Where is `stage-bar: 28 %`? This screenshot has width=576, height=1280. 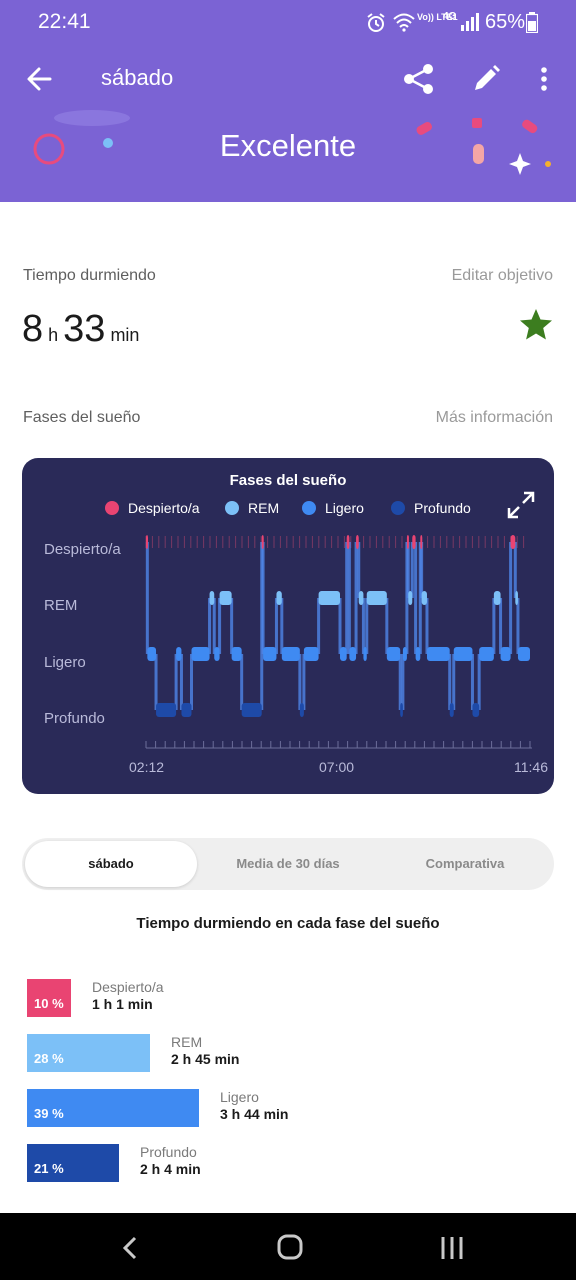
stage-bar: 28 % is located at coordinates (88, 1053).